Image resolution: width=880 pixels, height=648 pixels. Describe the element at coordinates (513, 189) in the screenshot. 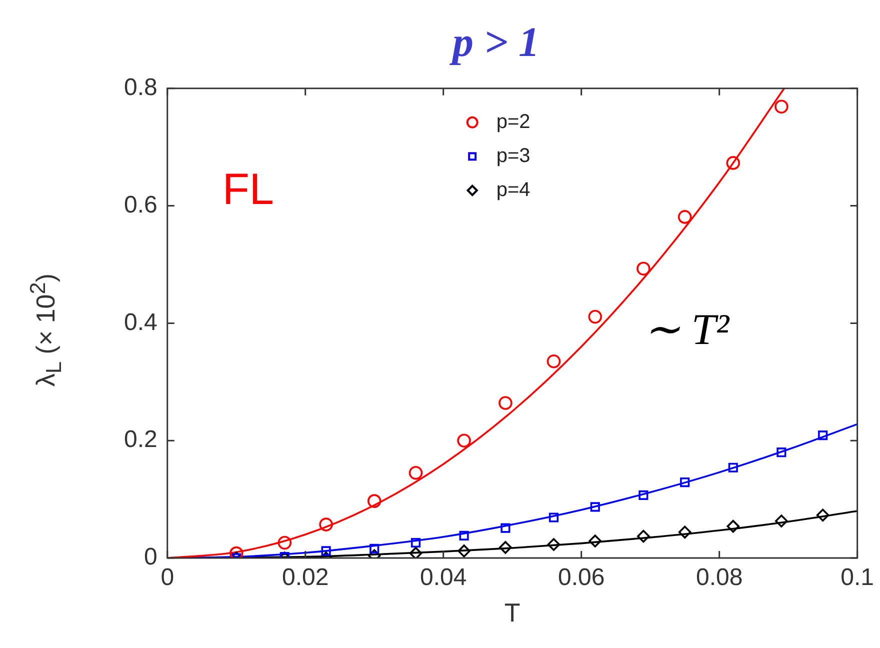

I see `legend-label: p=4` at that location.